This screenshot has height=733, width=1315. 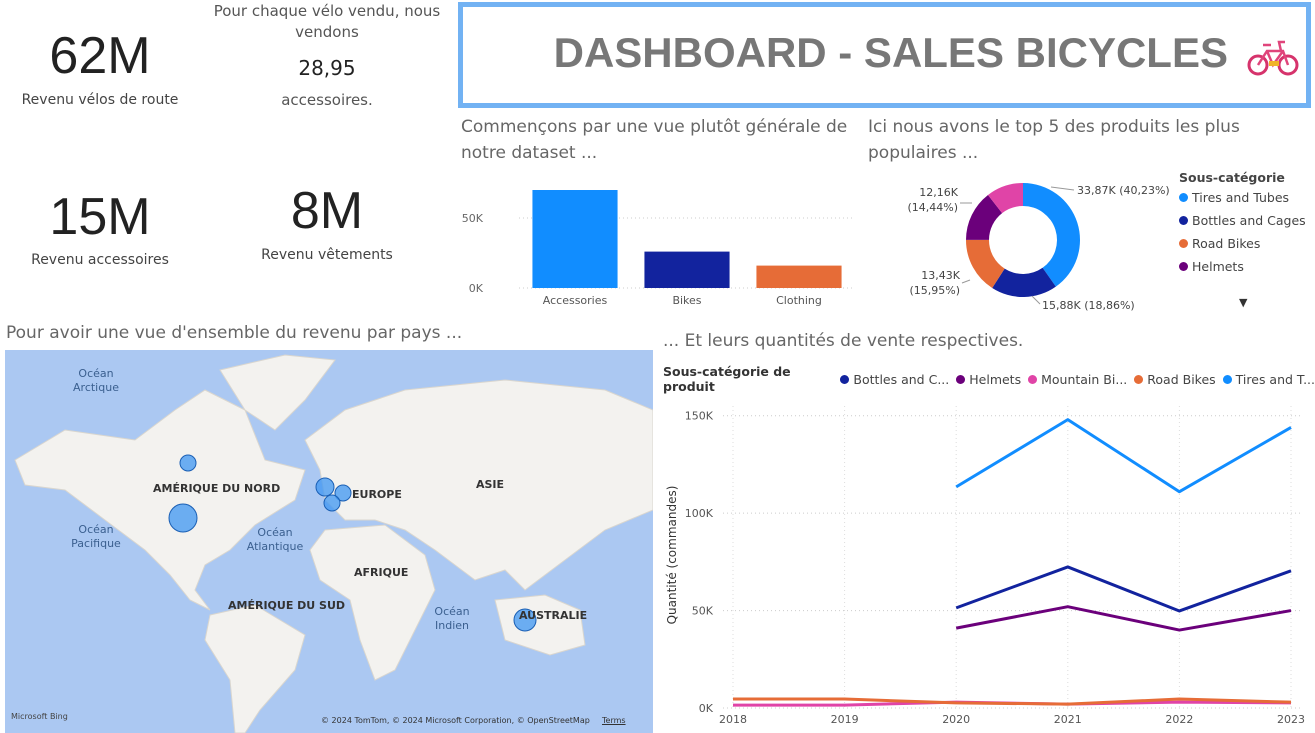 I want to click on x-tick-label: Bikes, so click(x=686, y=300).